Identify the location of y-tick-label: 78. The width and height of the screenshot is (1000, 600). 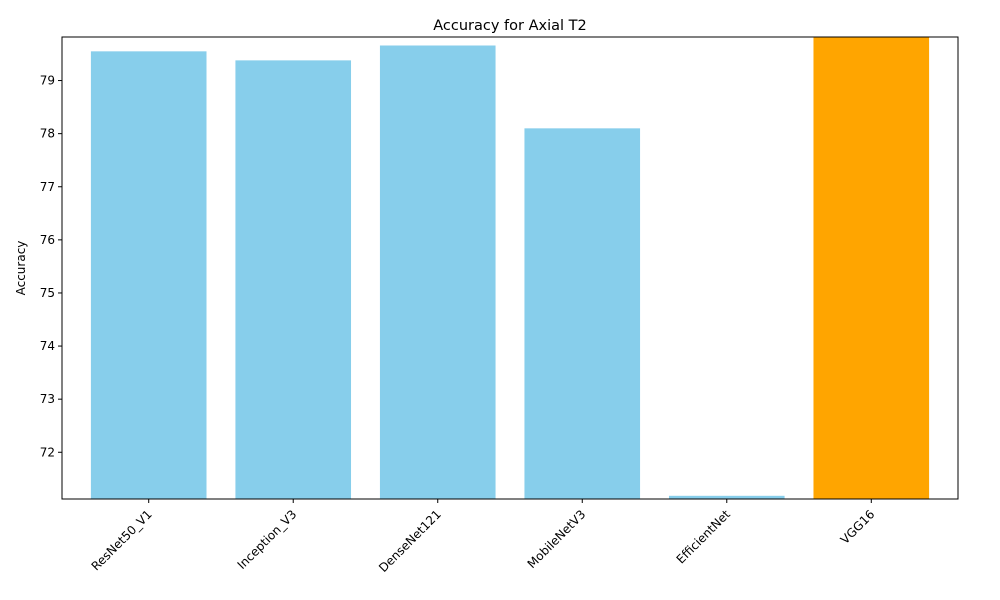
(47, 134).